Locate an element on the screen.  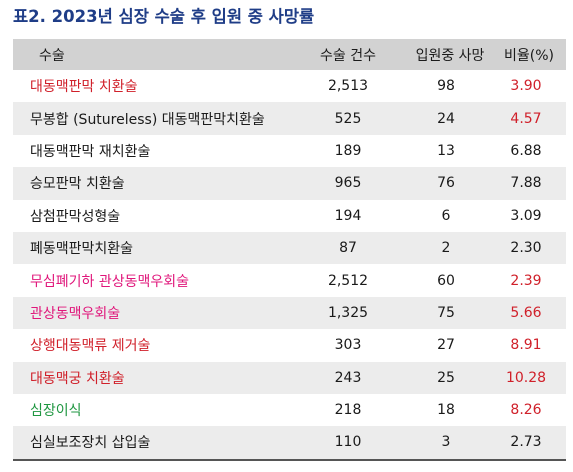
death-count-cell: 3 is located at coordinates (446, 442).